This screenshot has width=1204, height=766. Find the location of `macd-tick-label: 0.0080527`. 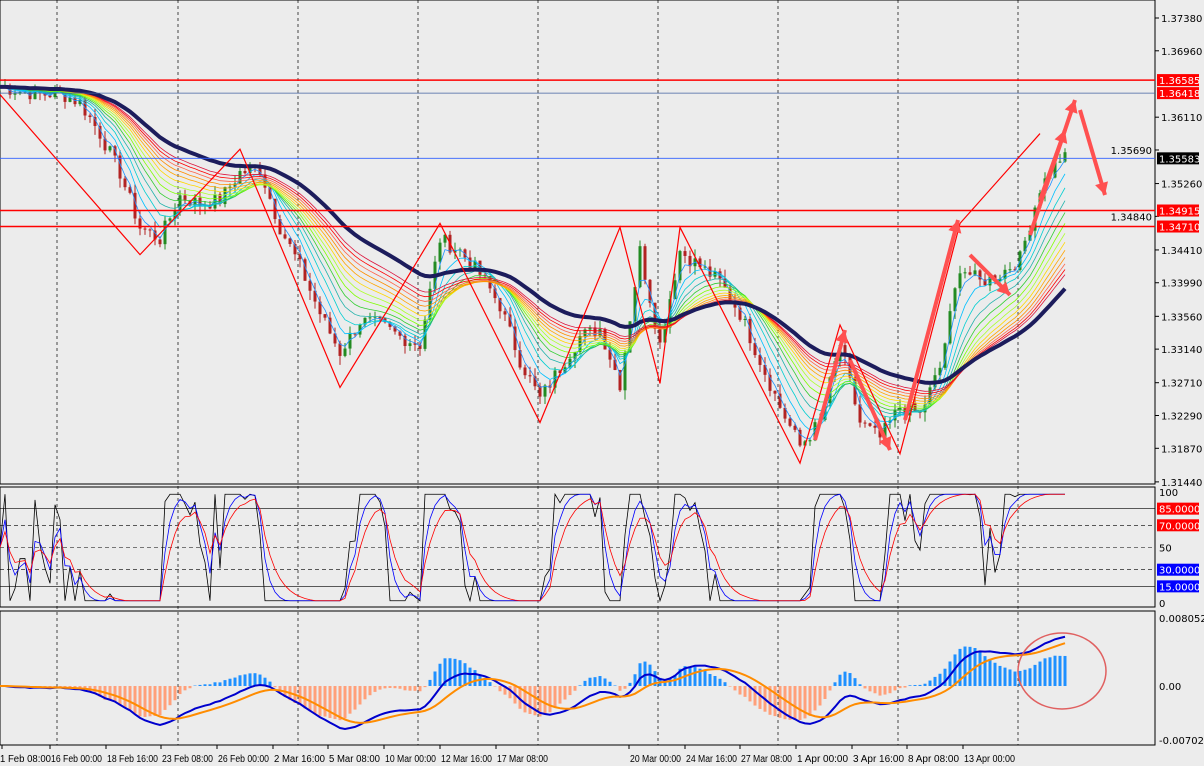

macd-tick-label: 0.0080527 is located at coordinates (1181, 619).